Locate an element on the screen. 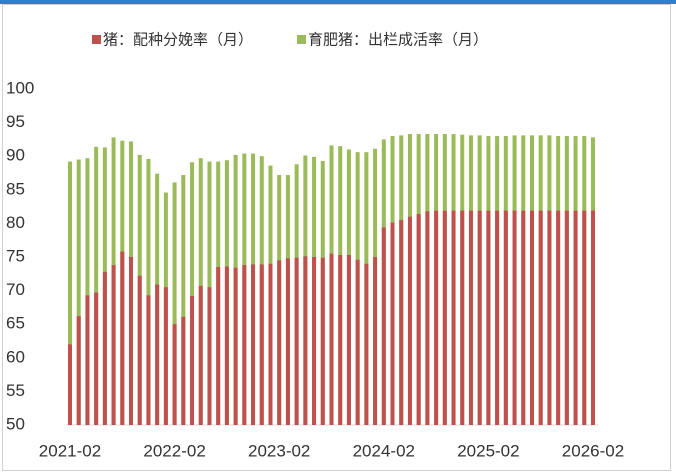 The image size is (676, 473). y-tick-label: 50 is located at coordinates (15, 423).